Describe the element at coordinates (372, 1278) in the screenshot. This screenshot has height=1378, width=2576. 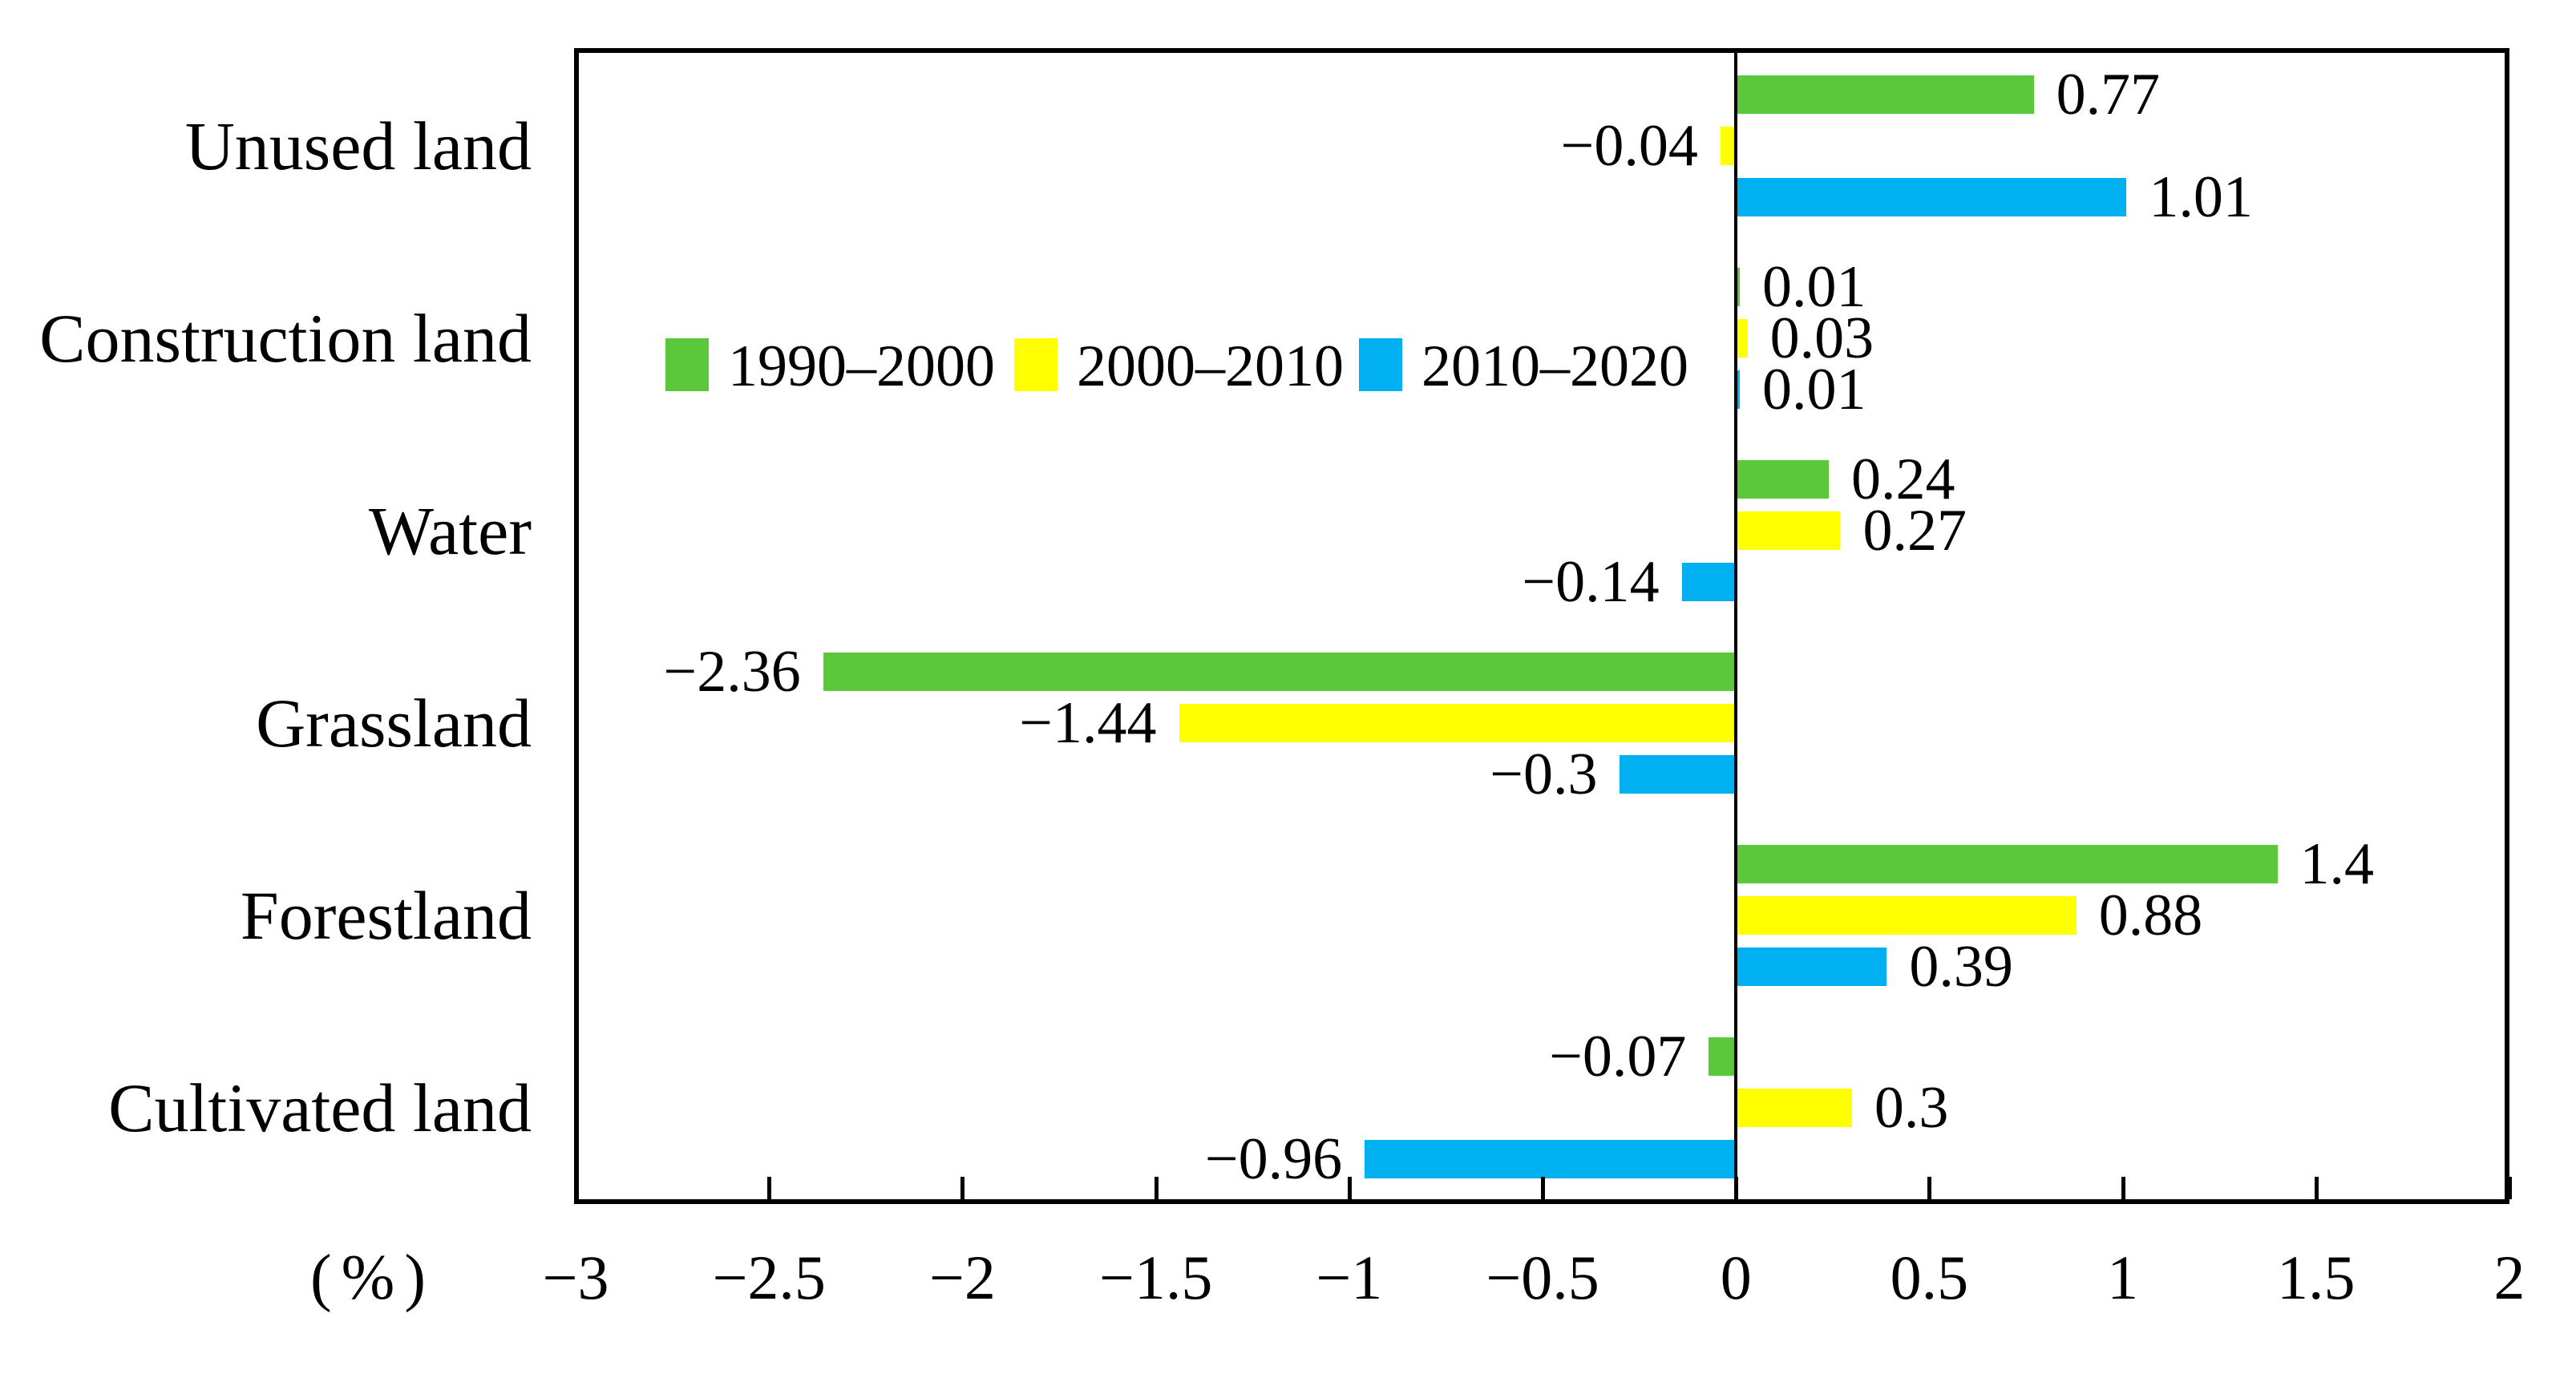
I see `x-axis-unit-label: (%)` at that location.